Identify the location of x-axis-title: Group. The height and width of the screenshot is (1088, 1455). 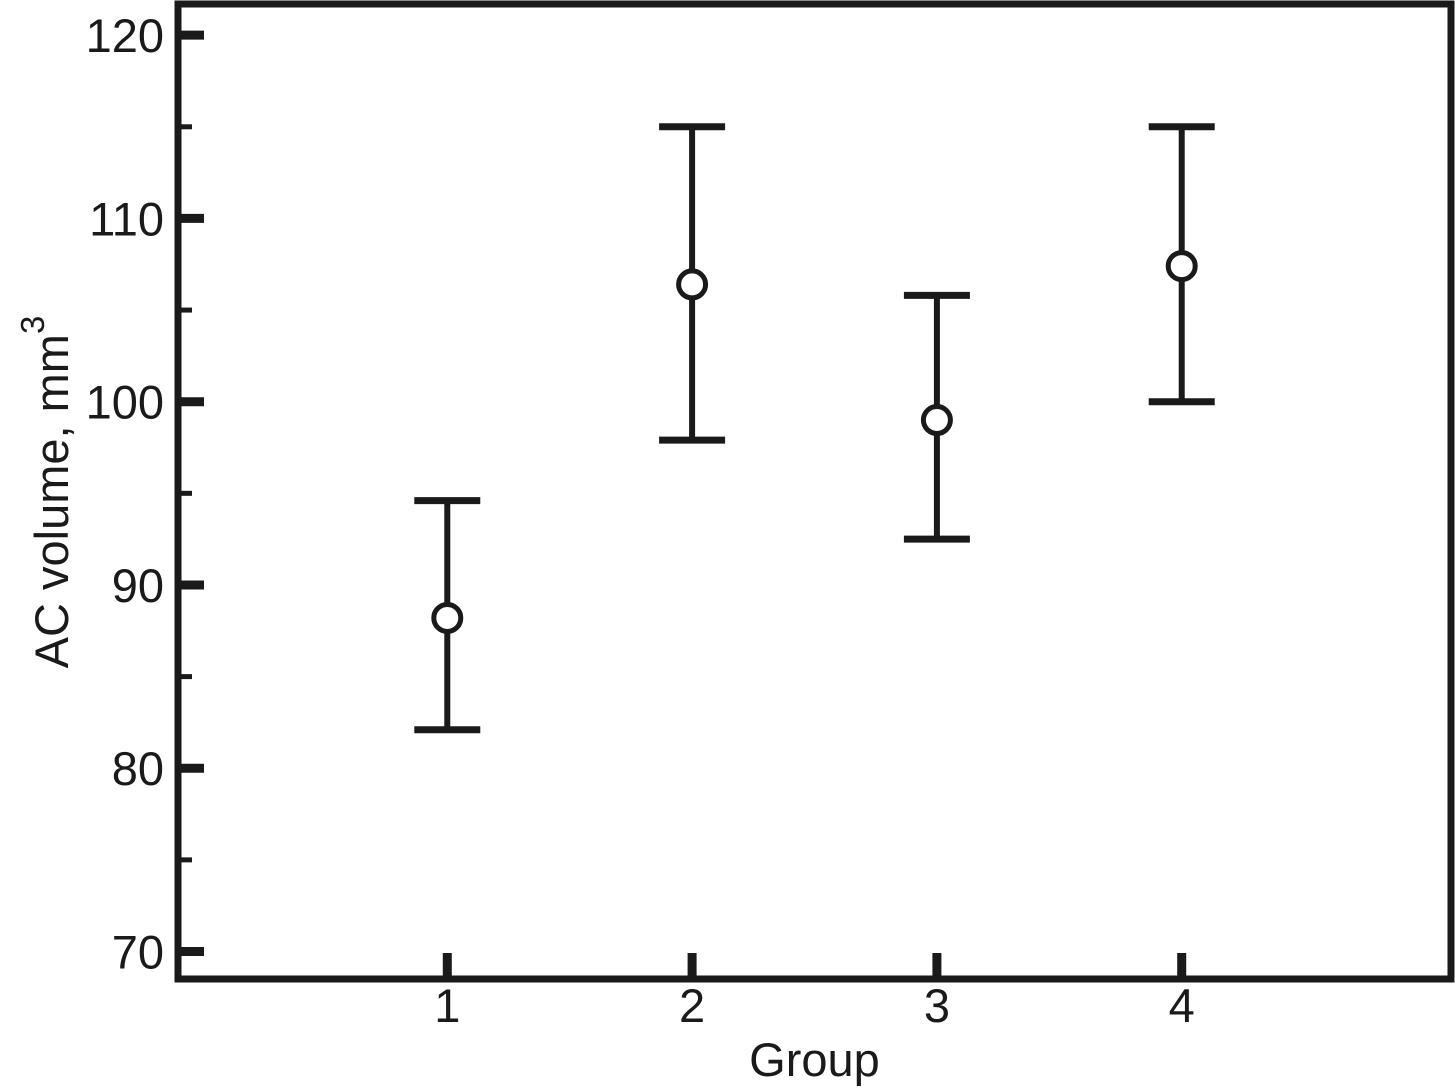
(814, 1059).